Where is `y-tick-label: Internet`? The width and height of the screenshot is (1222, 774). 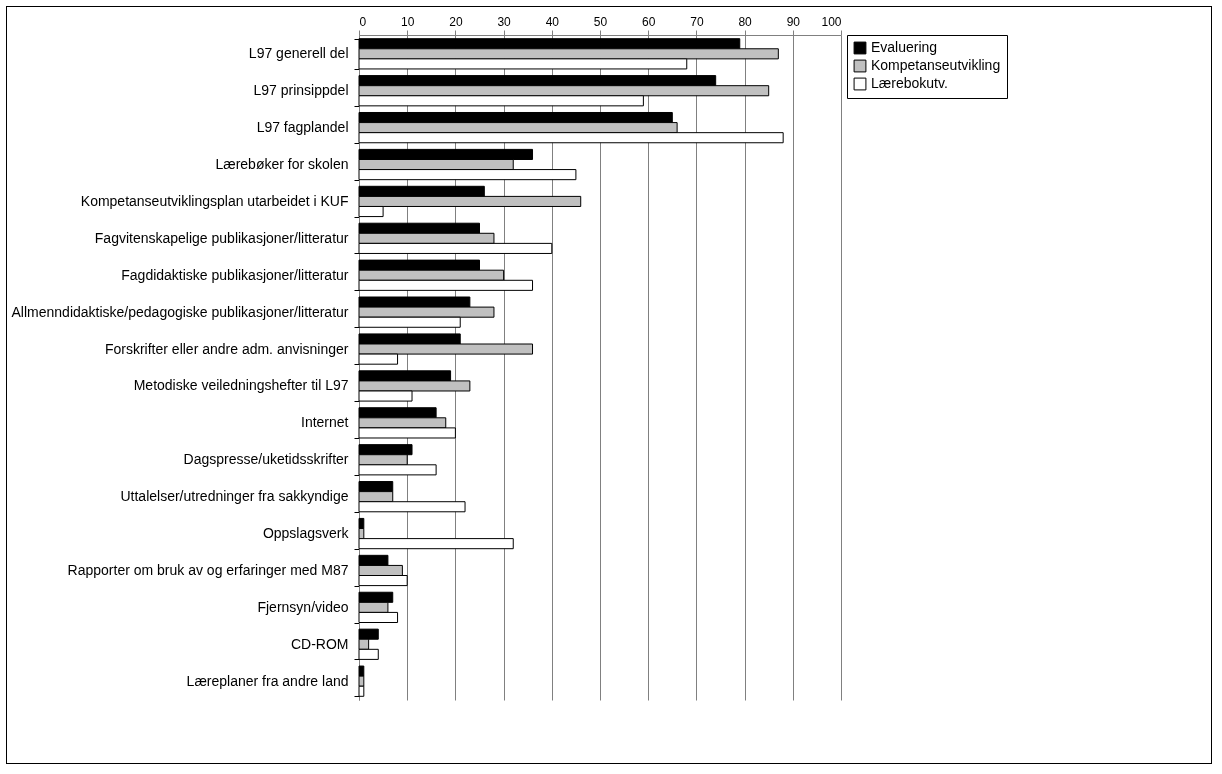
y-tick-label: Internet is located at coordinates (325, 422).